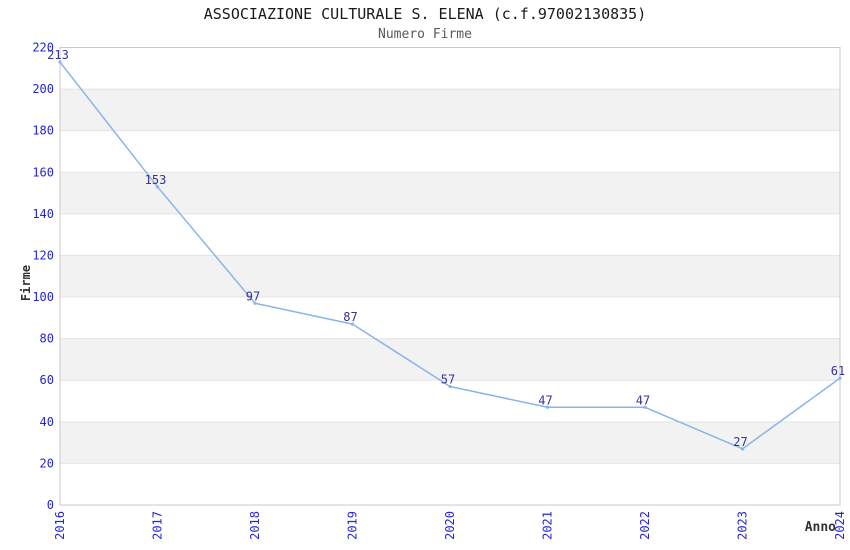 The width and height of the screenshot is (850, 550). What do you see at coordinates (47, 463) in the screenshot?
I see `y-axis-tick-label: 20` at bounding box center [47, 463].